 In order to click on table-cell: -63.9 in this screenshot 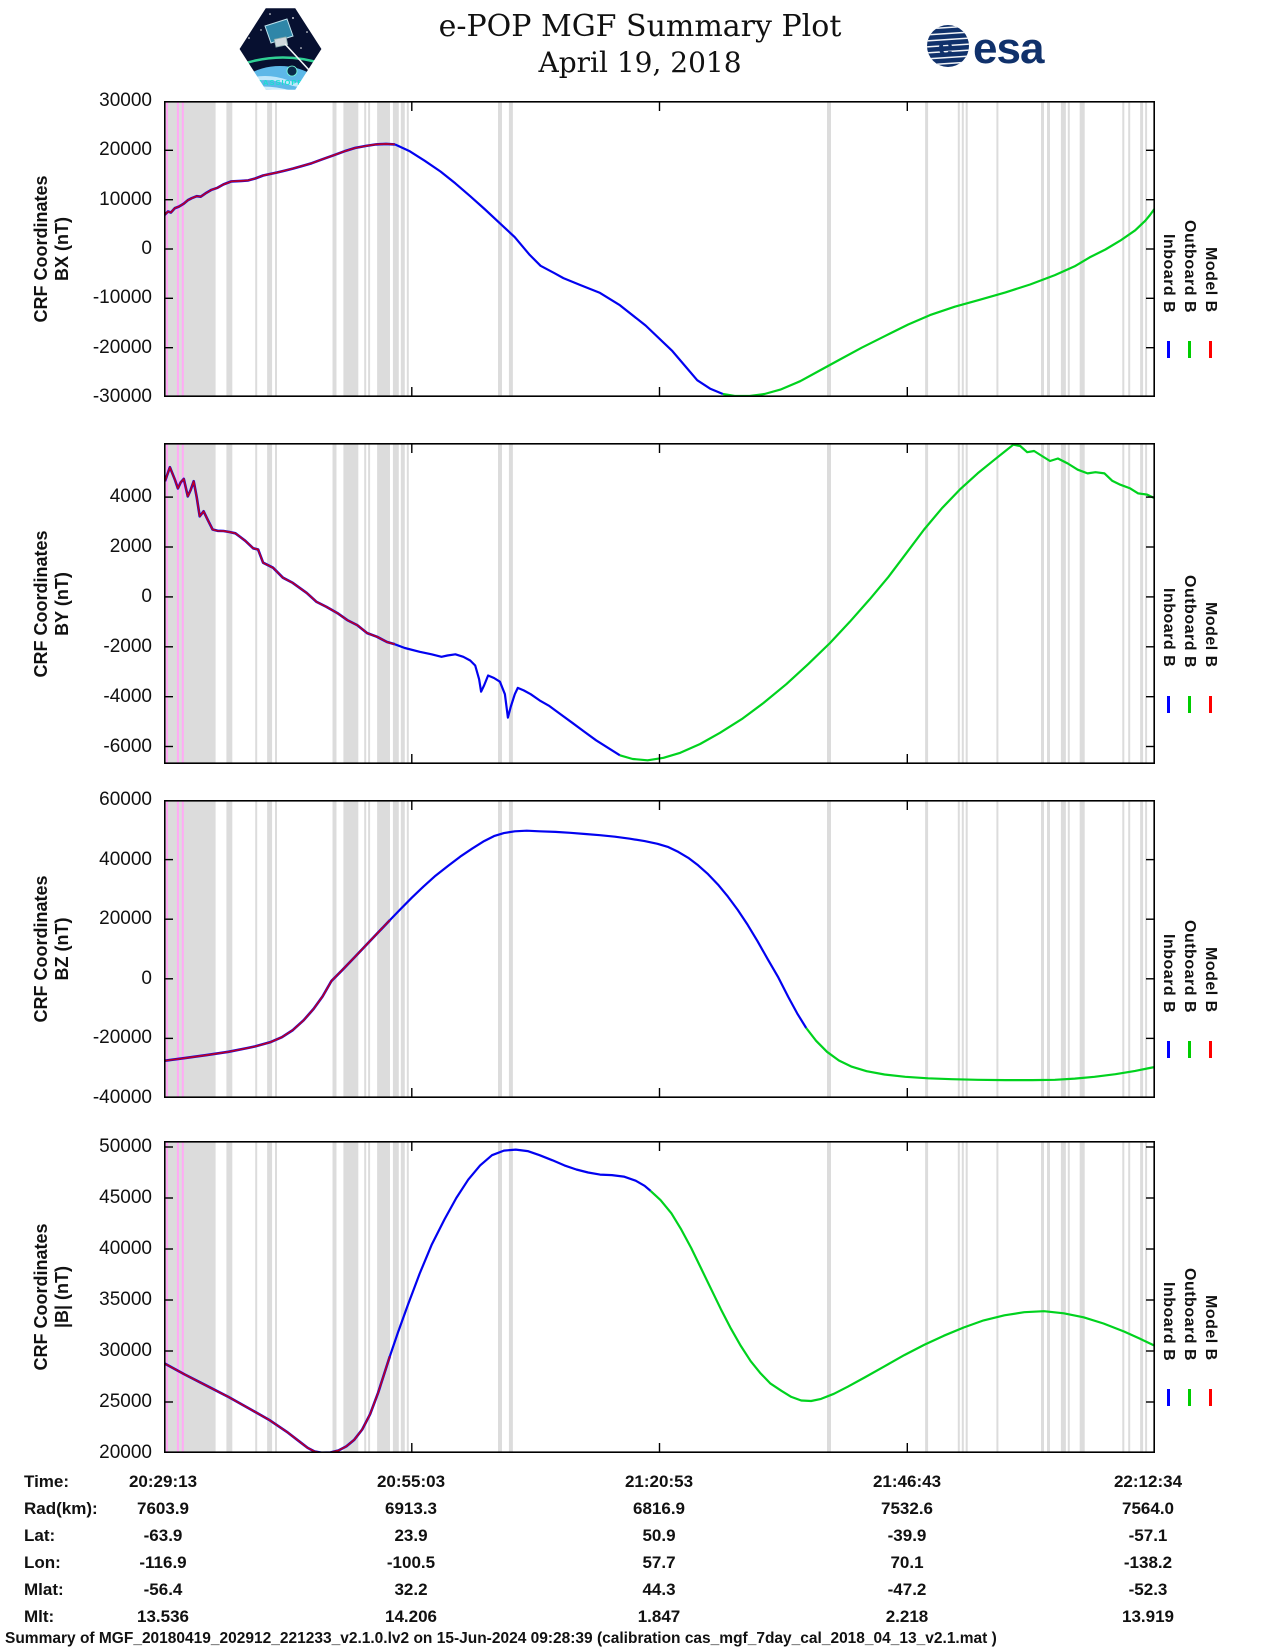, I will do `click(163, 1535)`.